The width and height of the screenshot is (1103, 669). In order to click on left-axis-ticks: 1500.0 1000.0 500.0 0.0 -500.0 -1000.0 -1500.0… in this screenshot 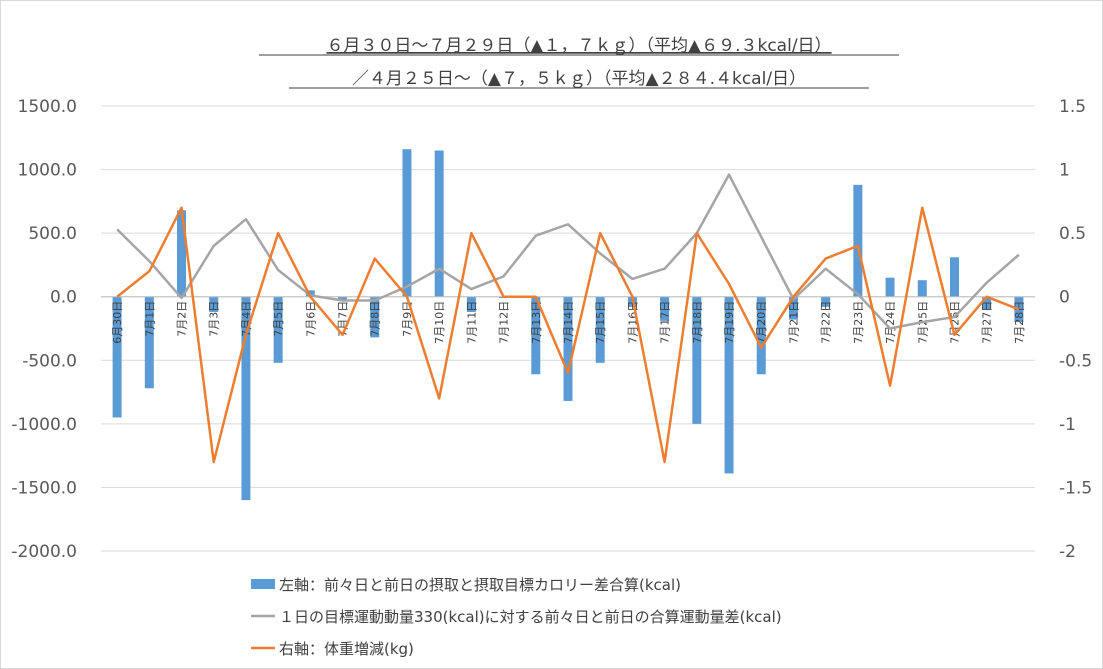, I will do `click(44, 329)`.